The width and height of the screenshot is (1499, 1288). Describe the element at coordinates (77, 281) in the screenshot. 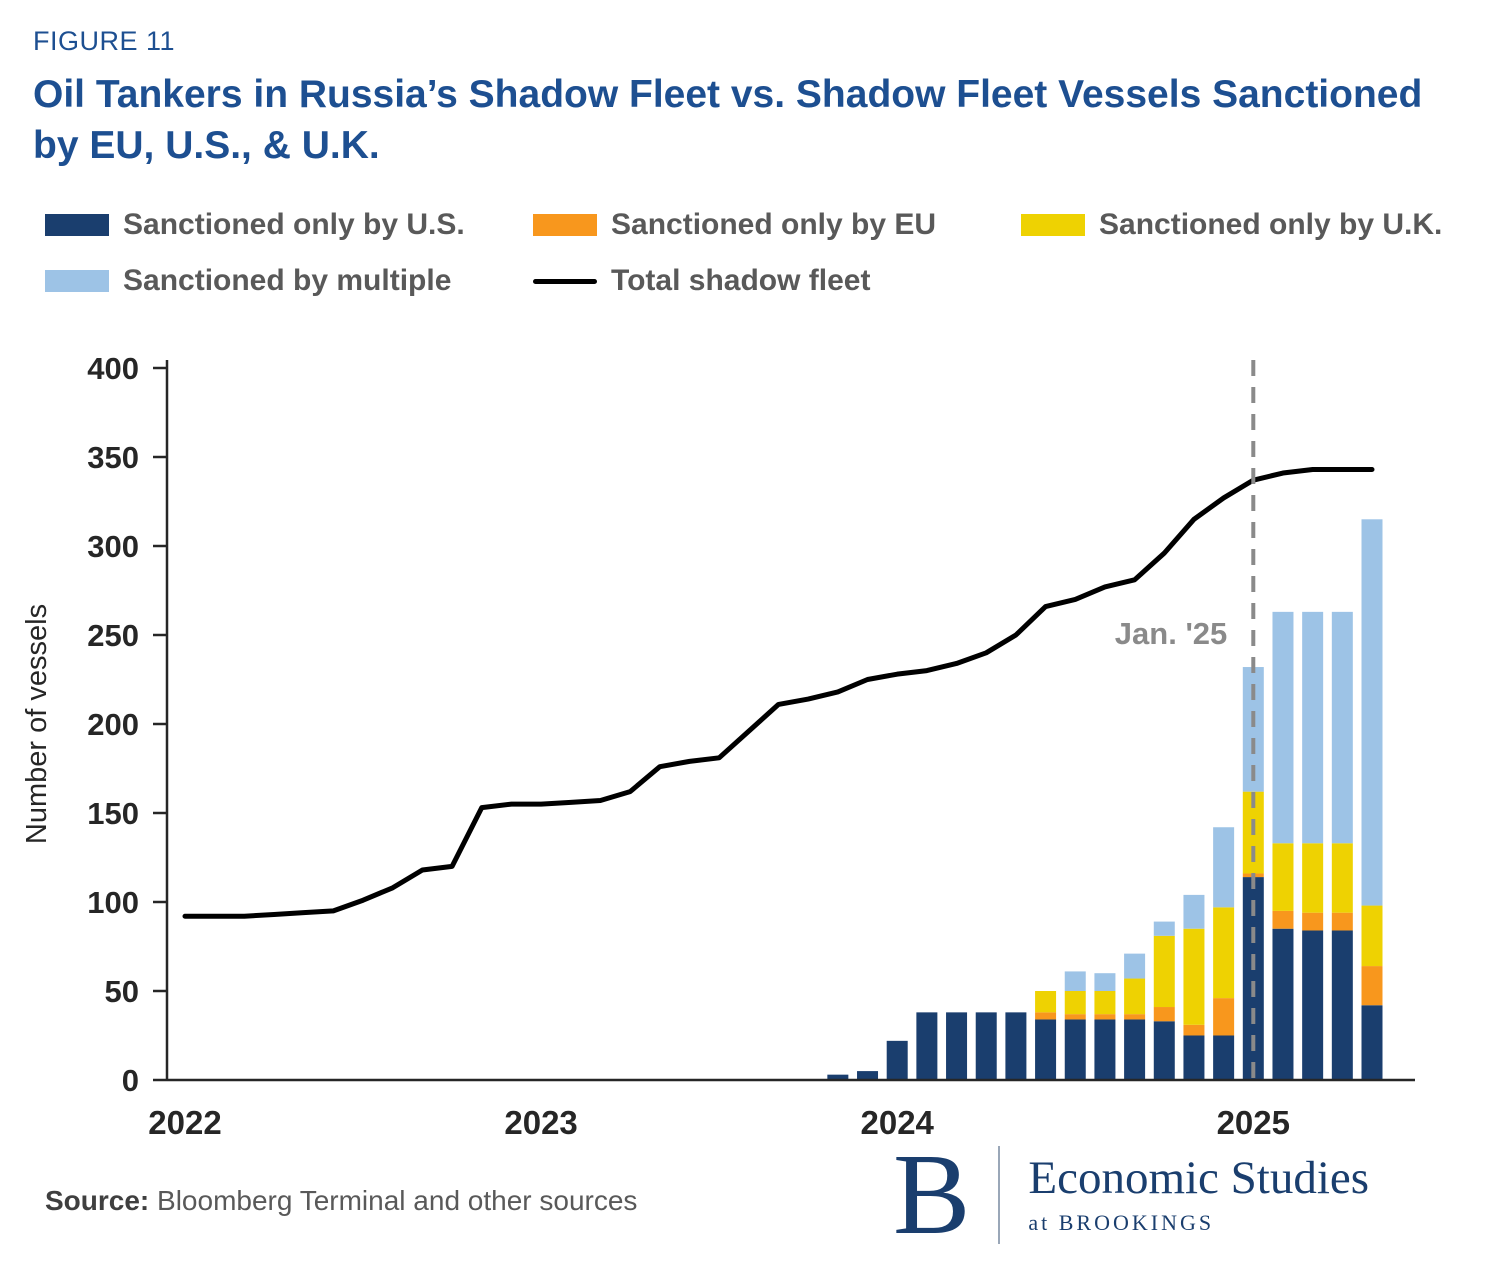

I see `legend-swatch-multiple` at that location.